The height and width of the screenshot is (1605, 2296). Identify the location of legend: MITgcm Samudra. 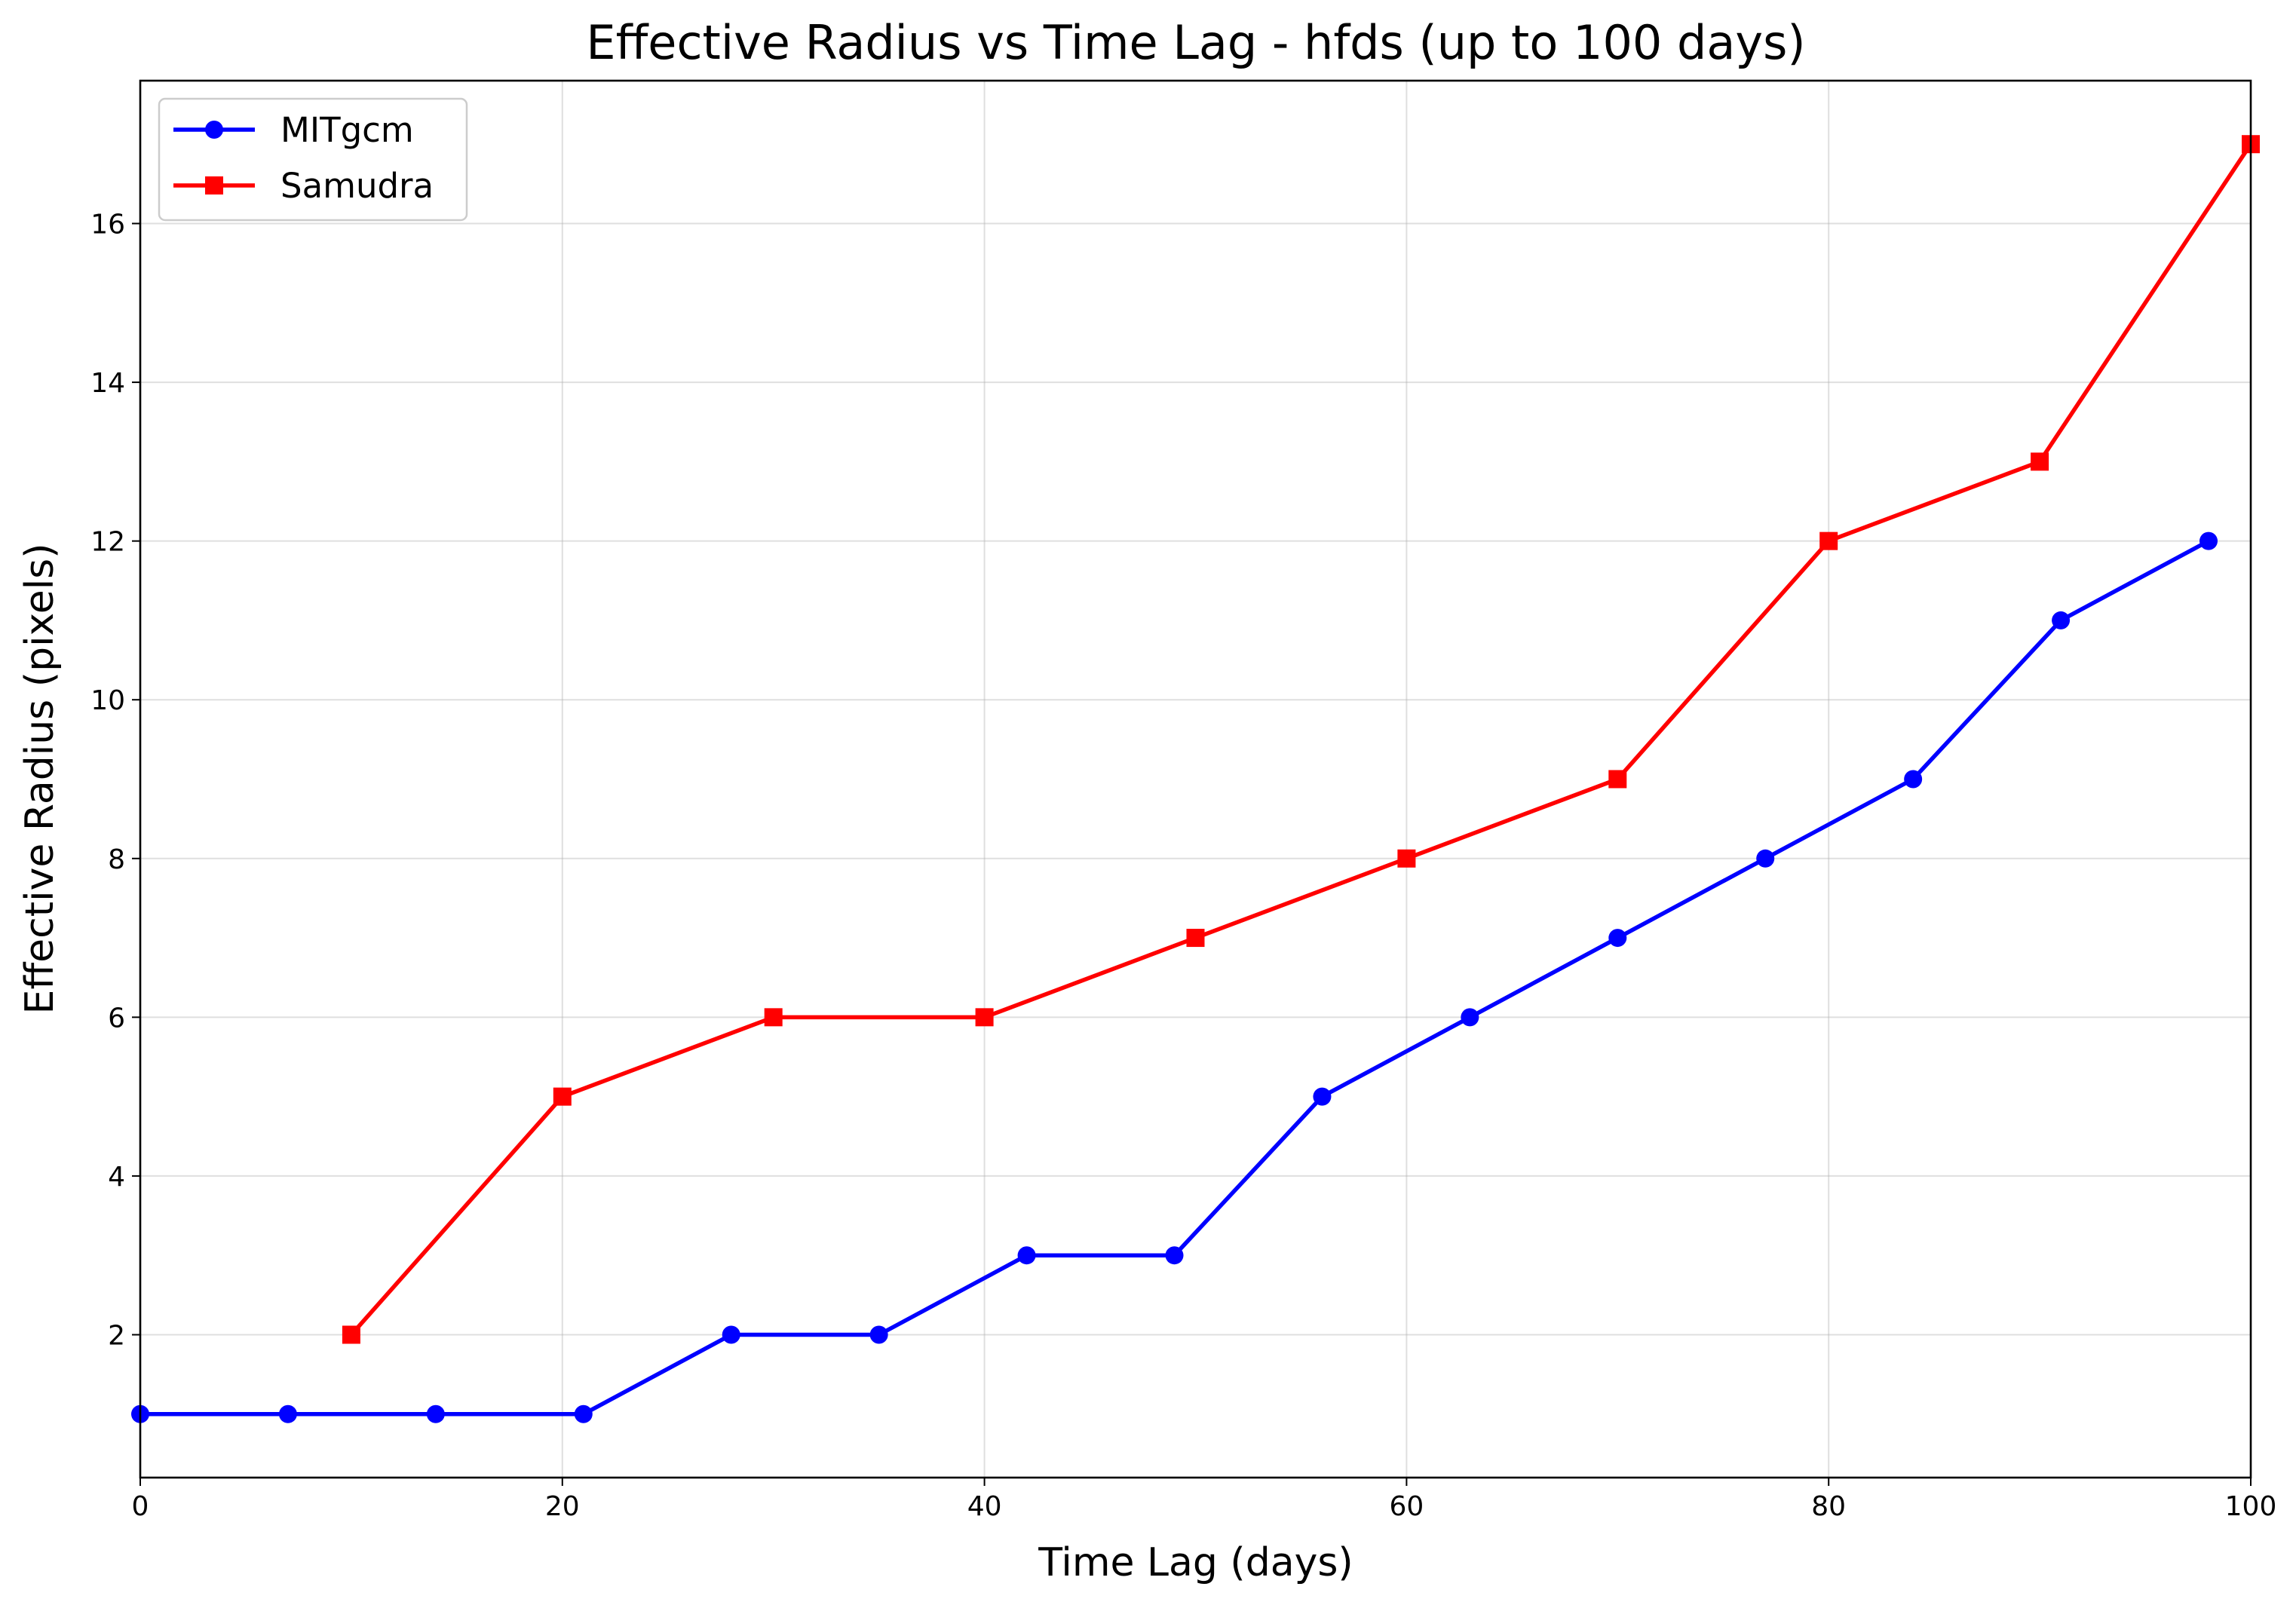
(313, 159).